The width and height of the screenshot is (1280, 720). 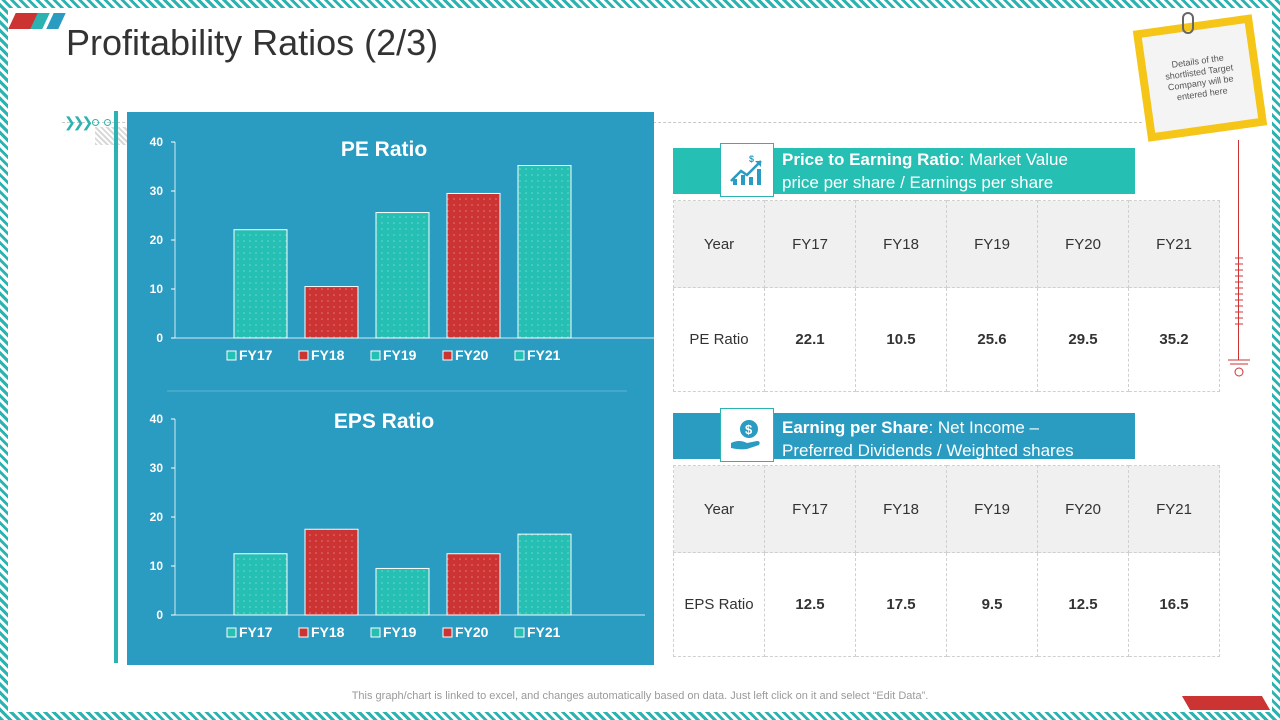 I want to click on table-cell: 10.5, so click(x=901, y=339).